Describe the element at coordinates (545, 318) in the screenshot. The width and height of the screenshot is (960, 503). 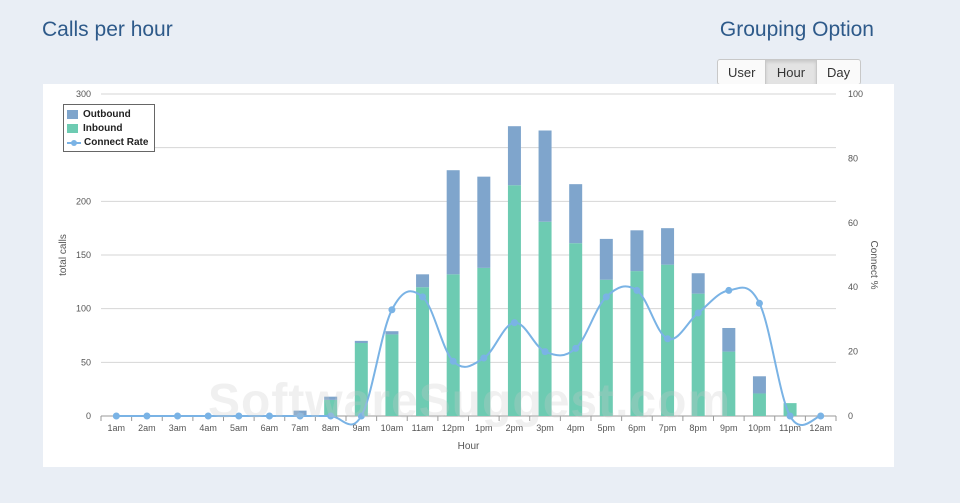
I see `bar-inbound-3pm` at that location.